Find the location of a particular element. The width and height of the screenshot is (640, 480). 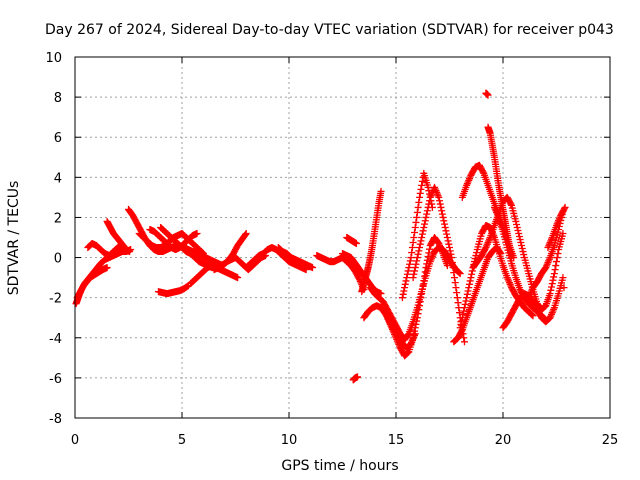

x-tick-label: 0 is located at coordinates (75, 440).